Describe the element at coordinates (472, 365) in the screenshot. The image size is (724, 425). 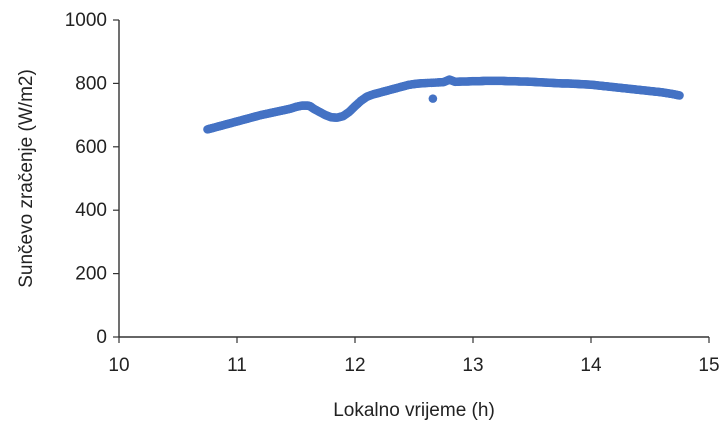
I see `x-tick-label: 13` at that location.